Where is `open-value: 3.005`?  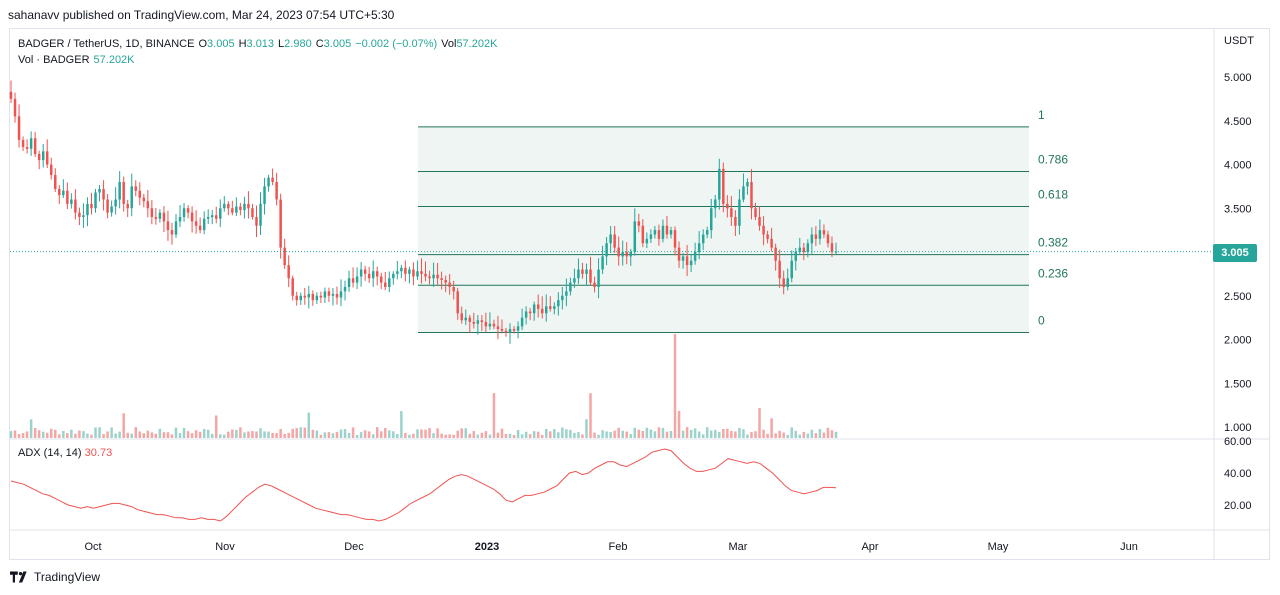 open-value: 3.005 is located at coordinates (221, 44).